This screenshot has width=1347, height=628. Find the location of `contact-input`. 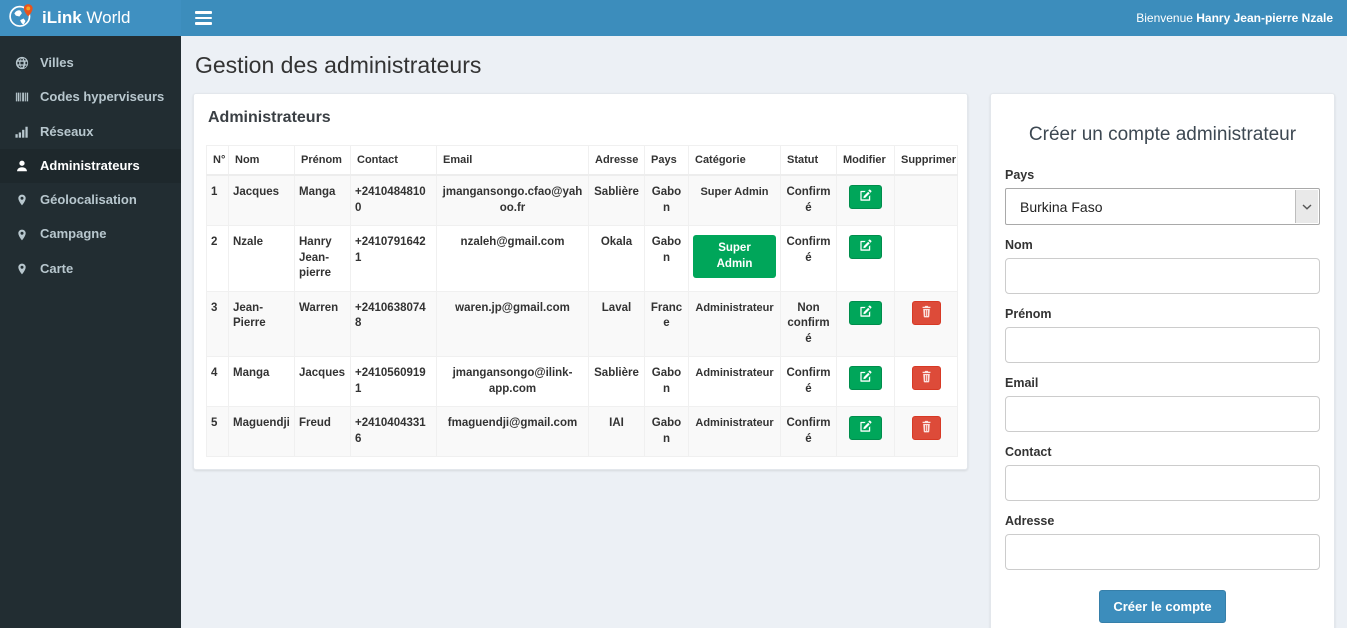

contact-input is located at coordinates (1162, 483).